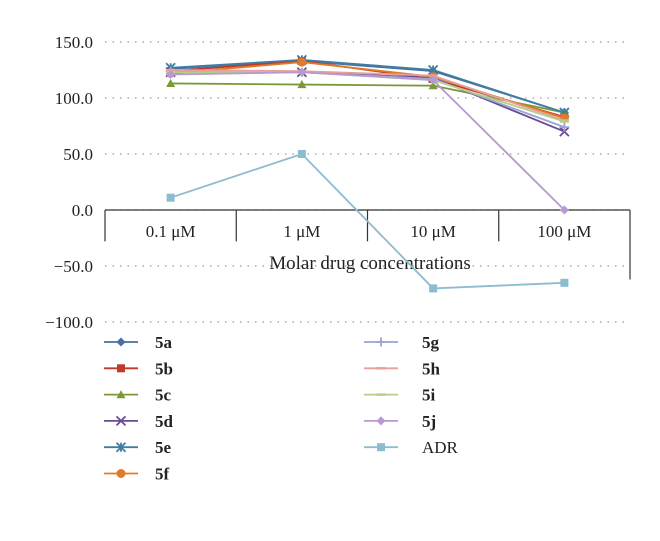  What do you see at coordinates (138, 447) in the screenshot?
I see `legend-item-5e: 5e` at bounding box center [138, 447].